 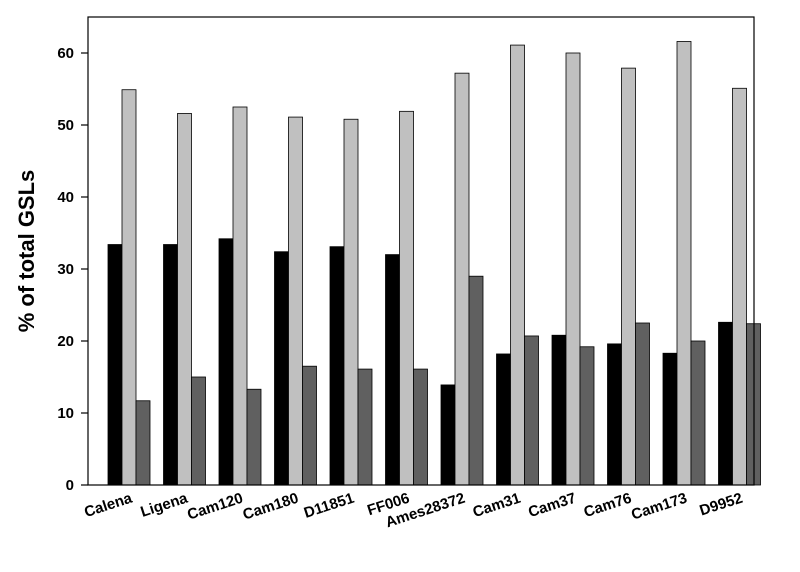 I want to click on x-category-label-cam120: Cam120, so click(x=215, y=507).